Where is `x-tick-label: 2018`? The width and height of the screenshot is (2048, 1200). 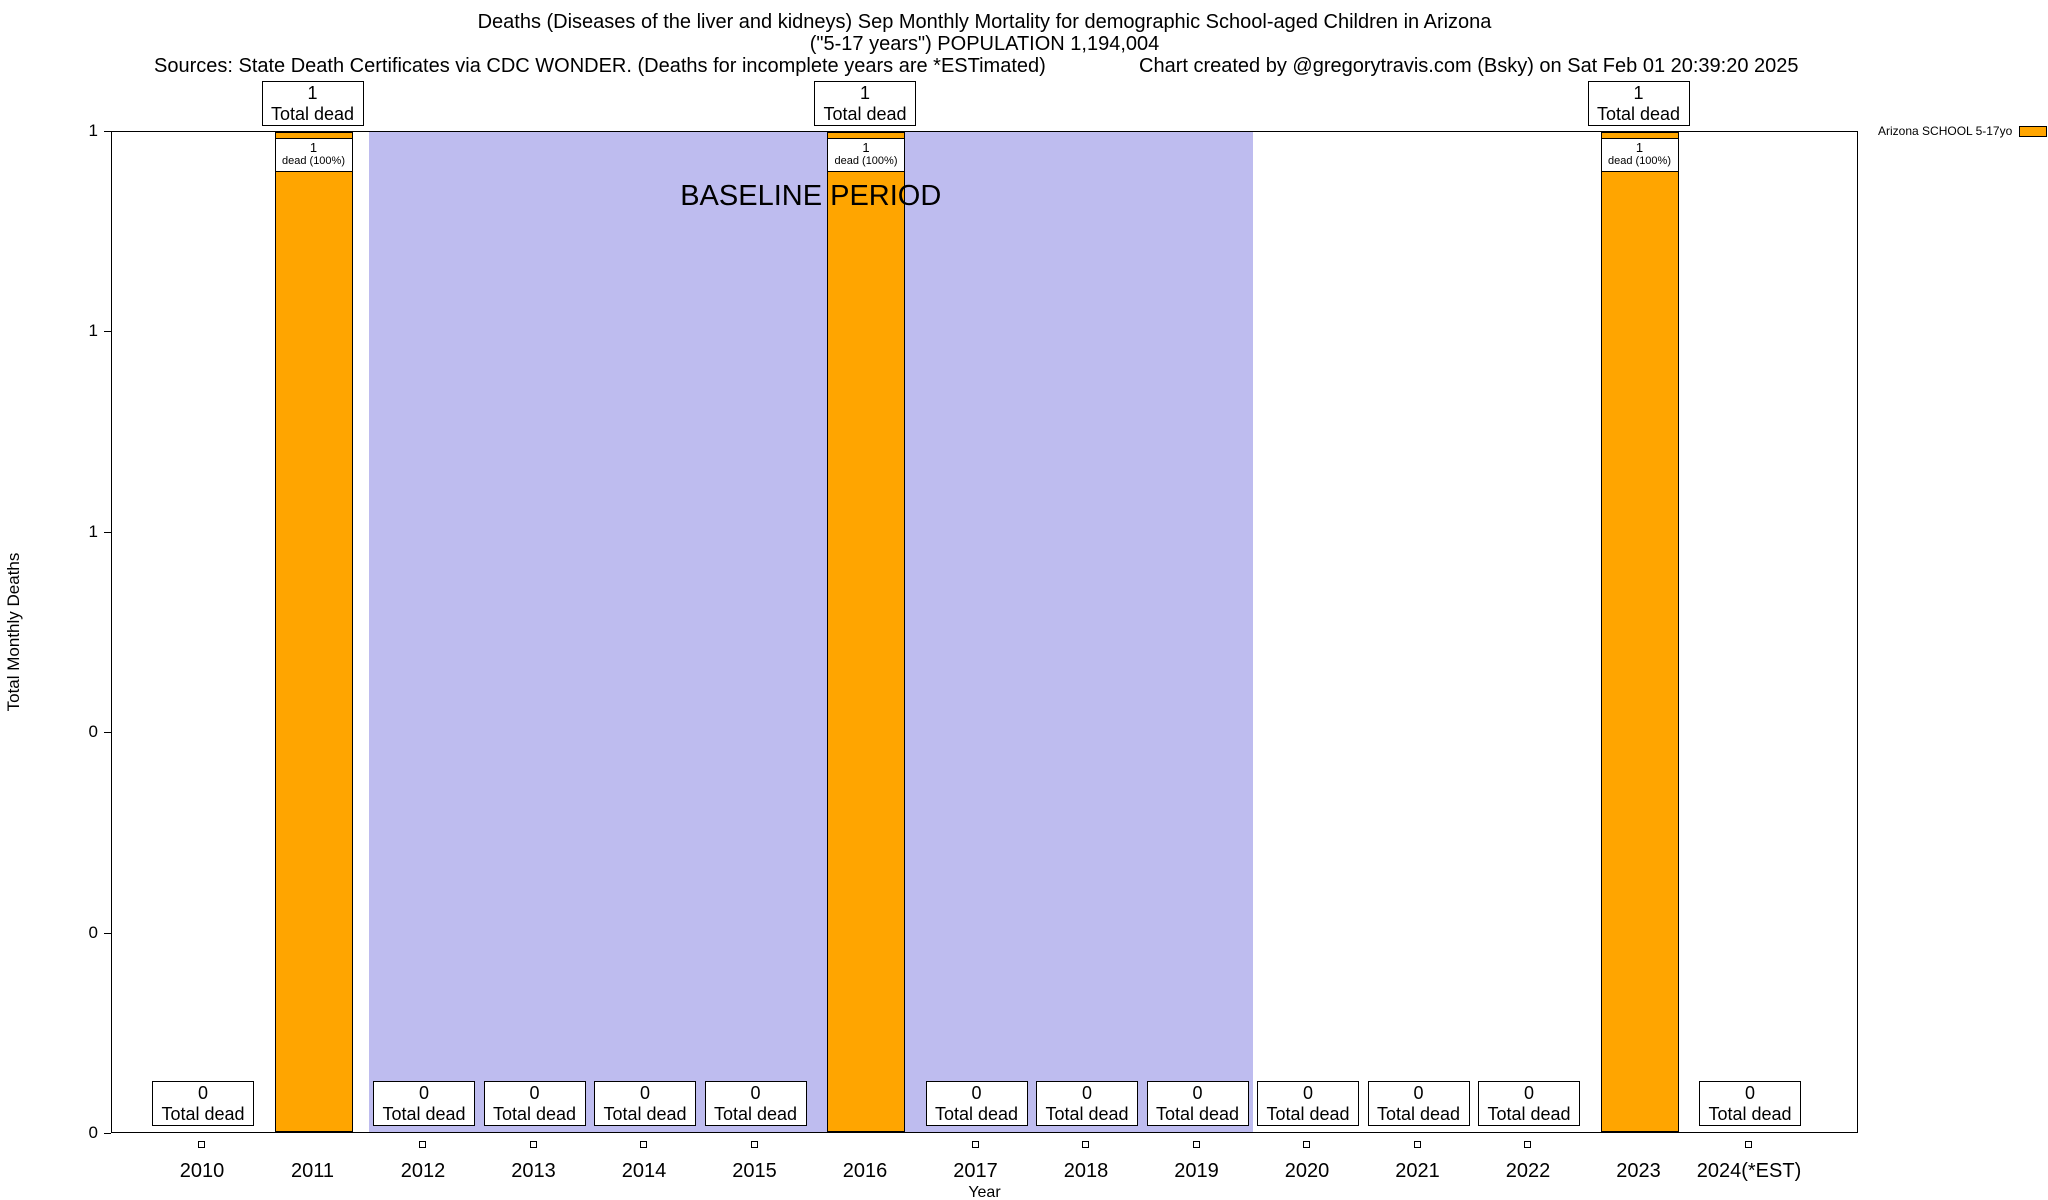 x-tick-label: 2018 is located at coordinates (1086, 1171).